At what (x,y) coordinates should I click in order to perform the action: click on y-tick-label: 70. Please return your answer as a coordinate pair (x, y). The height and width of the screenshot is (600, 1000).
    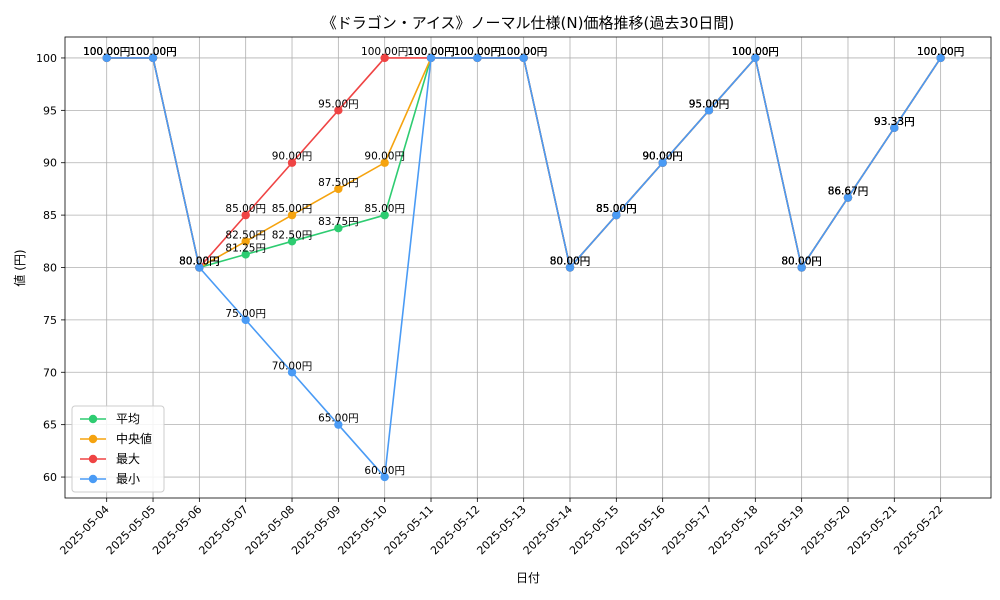
    Looking at the image, I should click on (50, 372).